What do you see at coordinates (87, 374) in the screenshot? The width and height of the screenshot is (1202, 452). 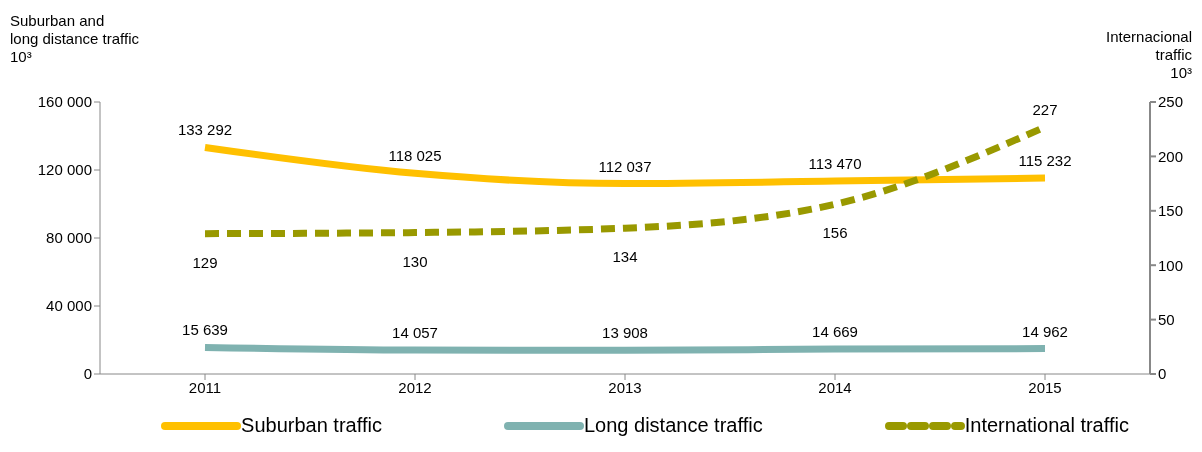 I see `y-tick-label: 0` at bounding box center [87, 374].